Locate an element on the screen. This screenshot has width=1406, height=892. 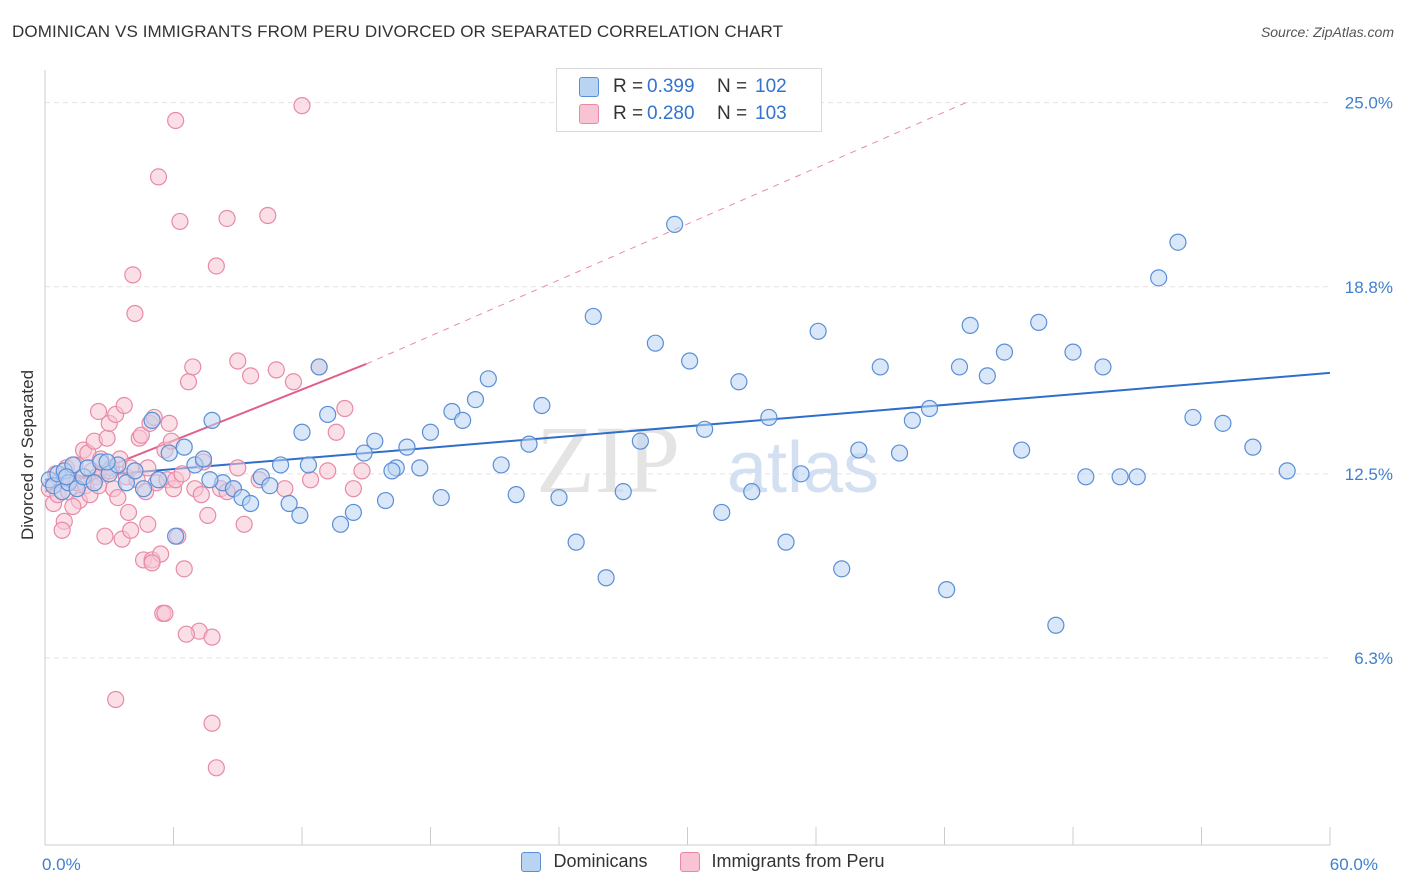
trend-extension-peru is located at coordinates (666, 233).